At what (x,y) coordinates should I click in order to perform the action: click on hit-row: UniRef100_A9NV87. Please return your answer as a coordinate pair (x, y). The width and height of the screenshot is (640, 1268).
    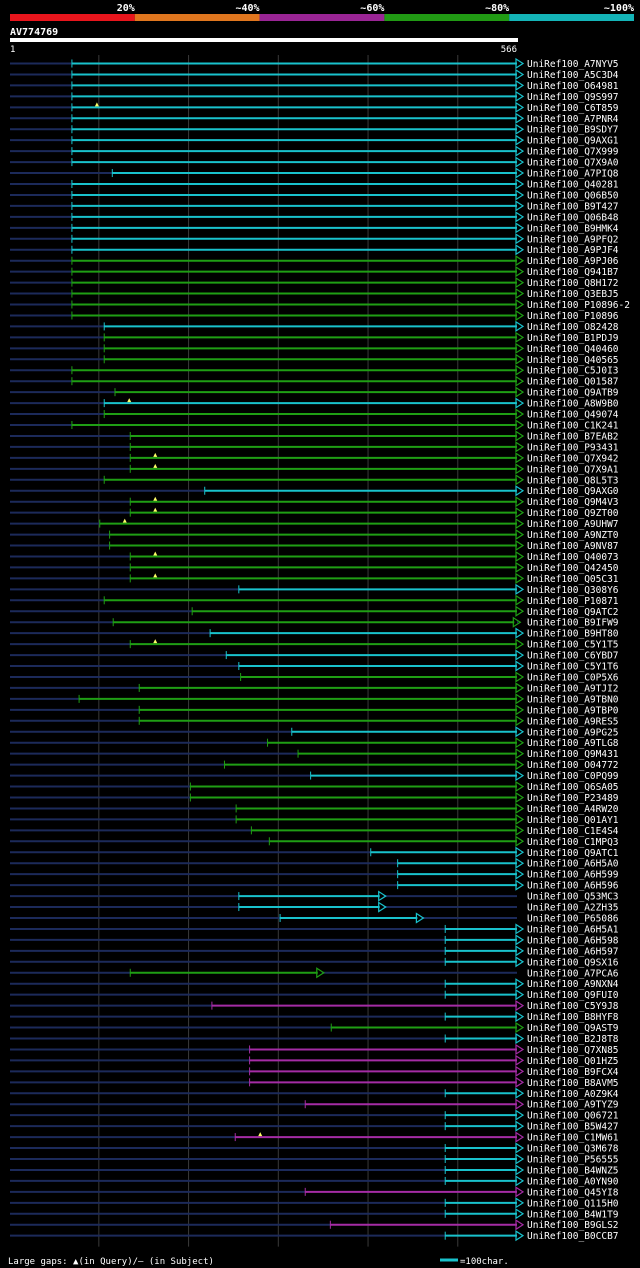
    Looking at the image, I should click on (314, 545).